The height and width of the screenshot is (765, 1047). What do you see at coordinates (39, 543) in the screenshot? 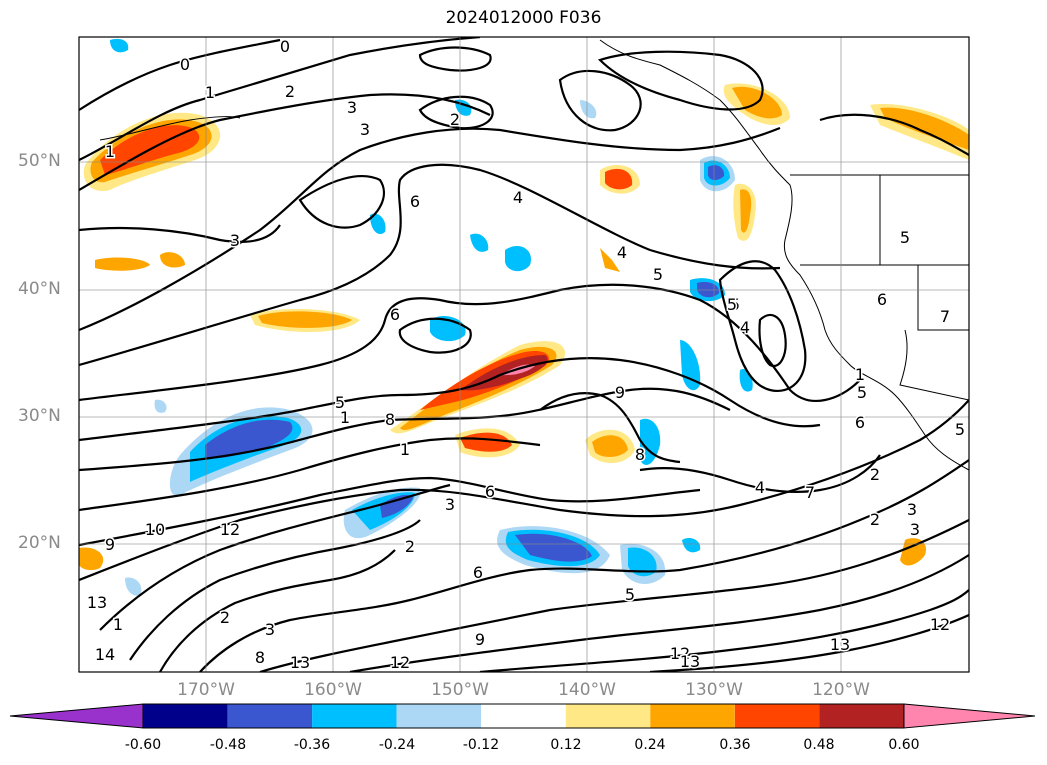
I see `lat-label-20n: 20°N` at bounding box center [39, 543].